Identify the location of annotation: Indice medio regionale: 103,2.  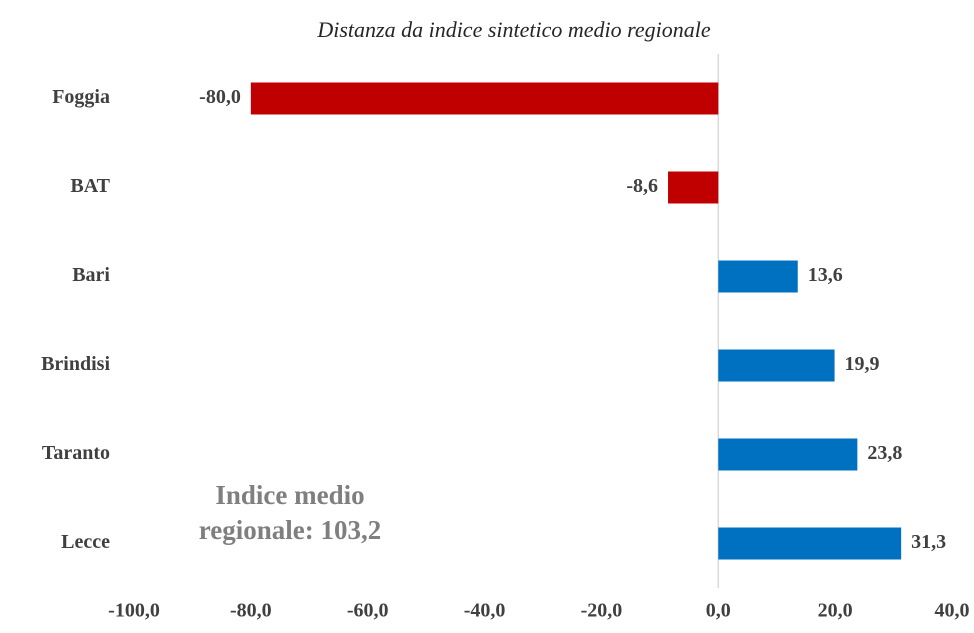
(290, 512).